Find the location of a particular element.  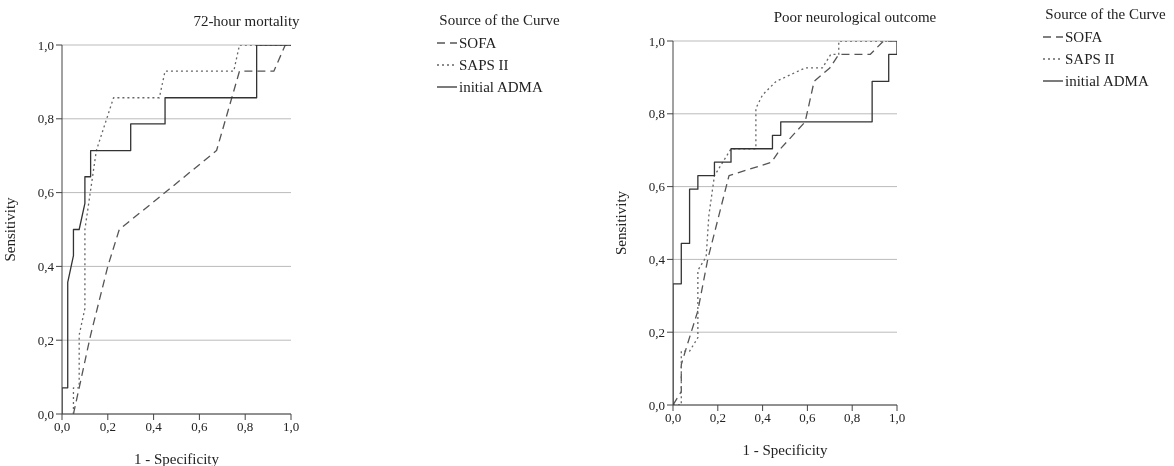

chart-title: Poor neurological outcome is located at coordinates (855, 17).